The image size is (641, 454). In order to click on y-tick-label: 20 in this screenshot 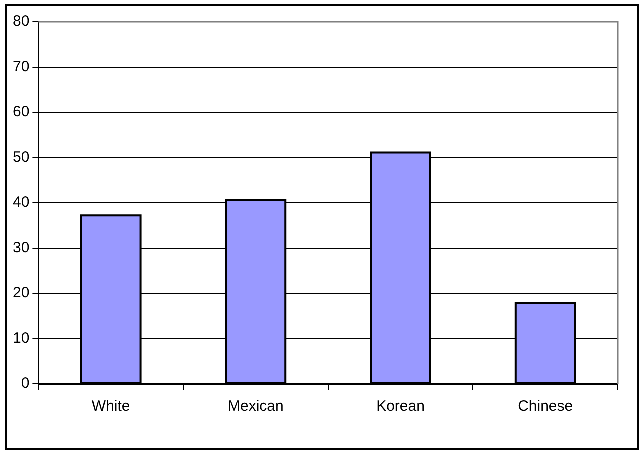, I will do `click(21, 293)`.